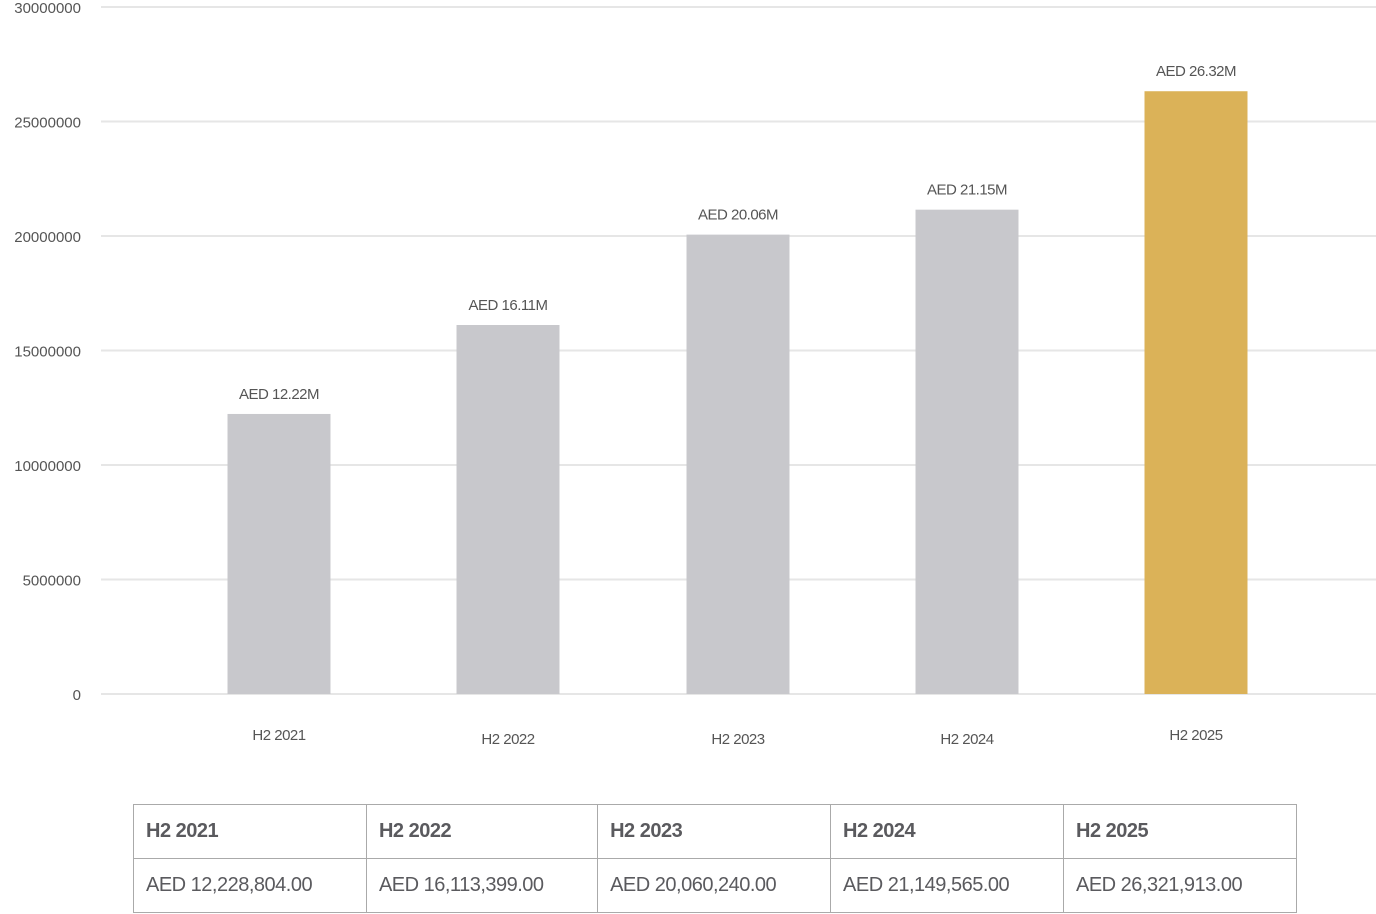 The width and height of the screenshot is (1376, 914). I want to click on y-tick-label: 15000000, so click(47, 352).